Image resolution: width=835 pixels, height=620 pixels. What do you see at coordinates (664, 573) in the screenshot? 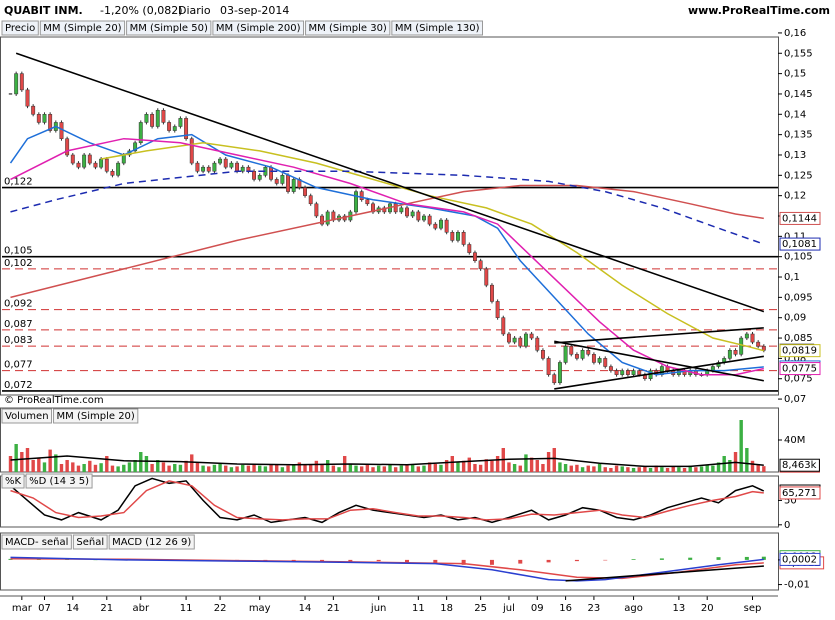
I see `trendline` at bounding box center [664, 573].